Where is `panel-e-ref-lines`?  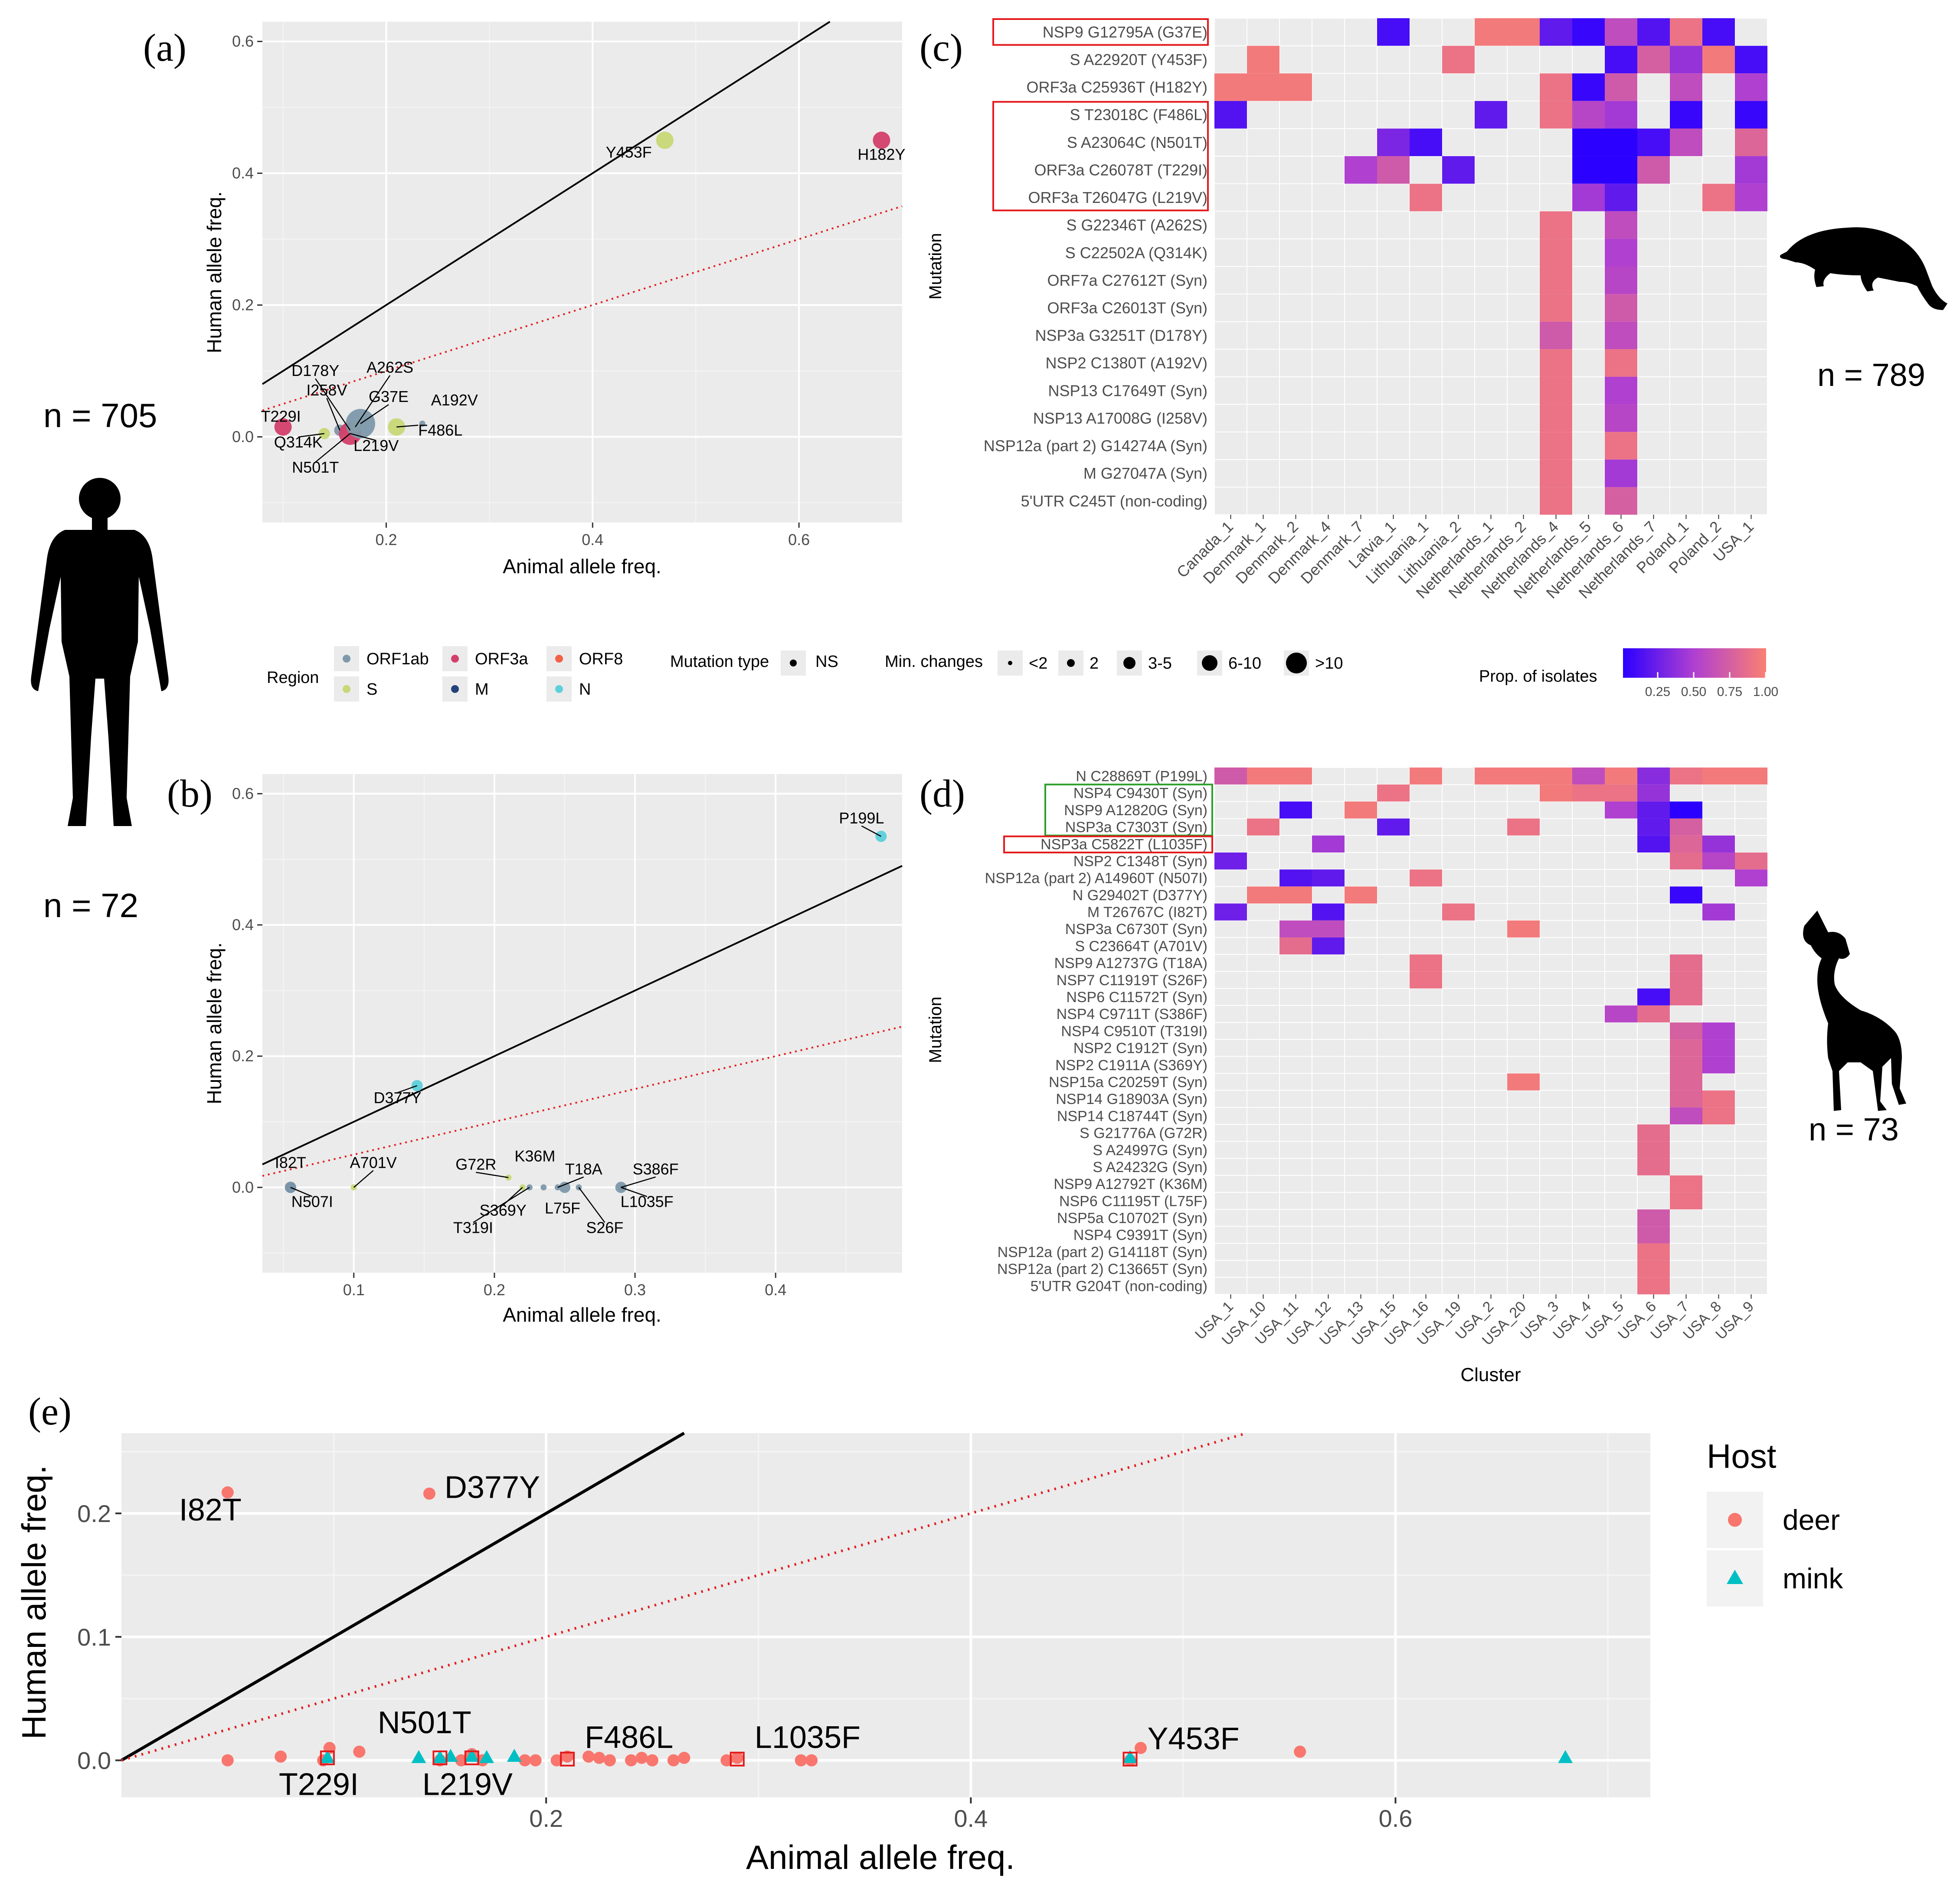
panel-e-ref-lines is located at coordinates (684, 1596).